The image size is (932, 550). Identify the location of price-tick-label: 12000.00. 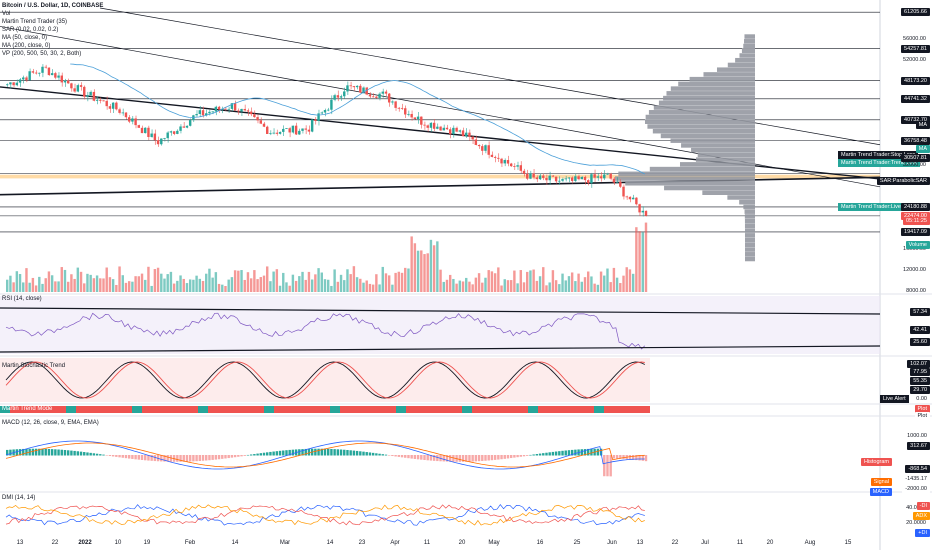
(914, 270).